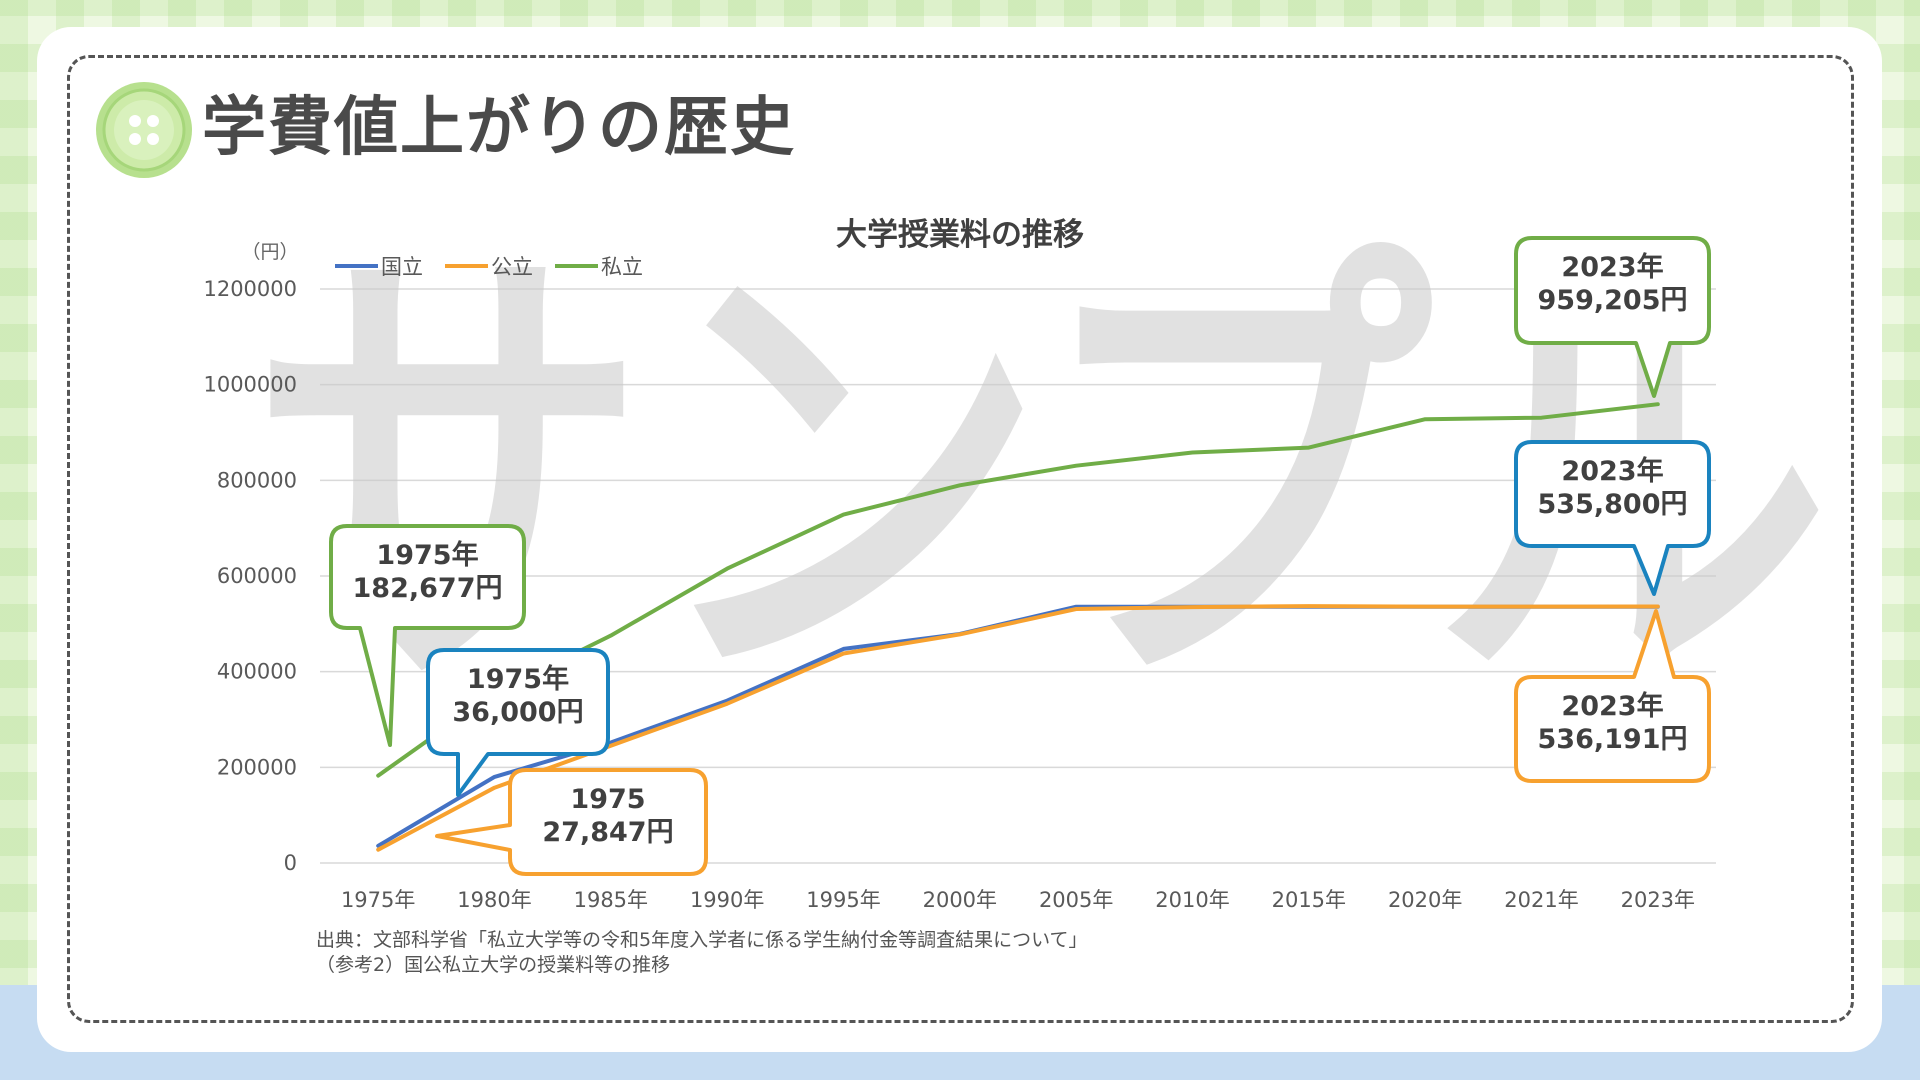 The height and width of the screenshot is (1080, 1920). Describe the element at coordinates (1613, 300) in the screenshot. I see `callout-text: 959,205円` at that location.